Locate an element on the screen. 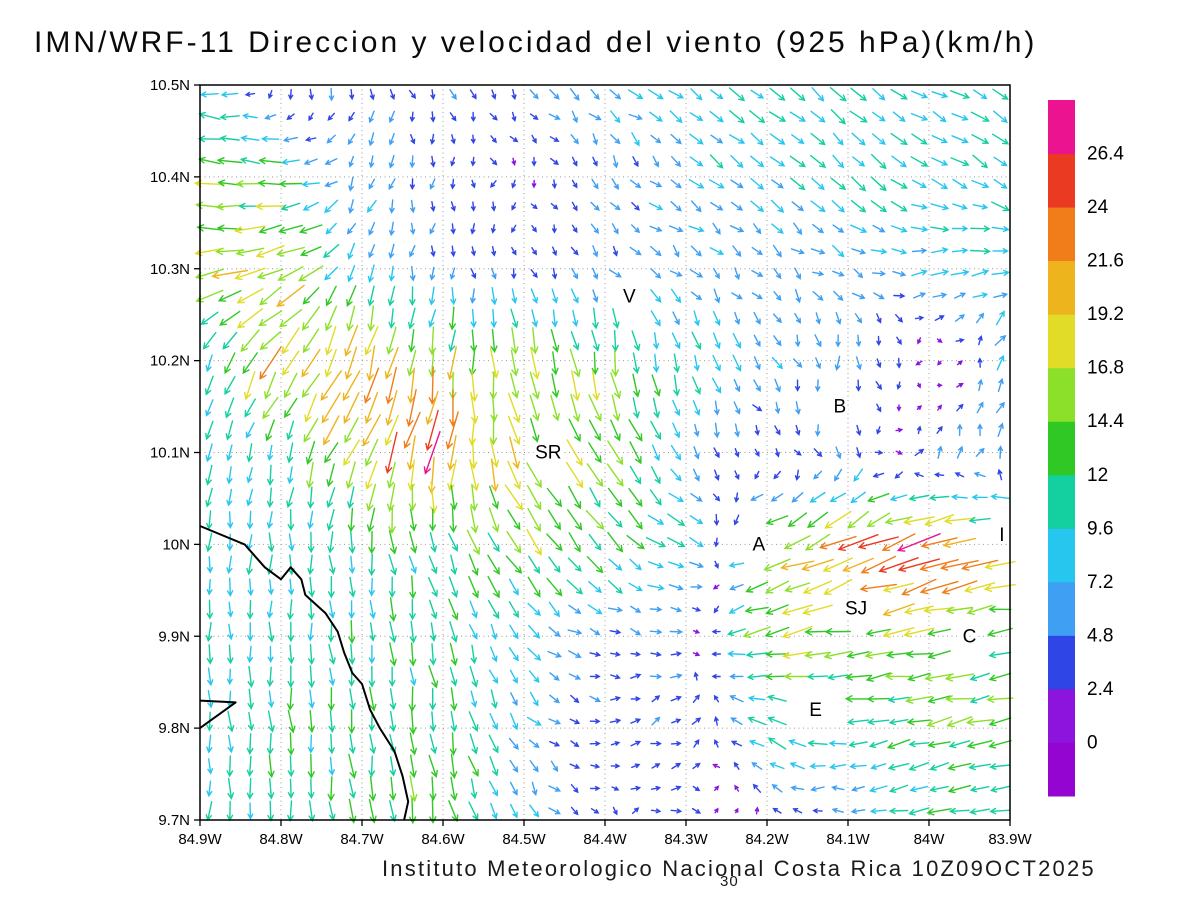  lat-tick-label: 10.5N is located at coordinates (170, 85).